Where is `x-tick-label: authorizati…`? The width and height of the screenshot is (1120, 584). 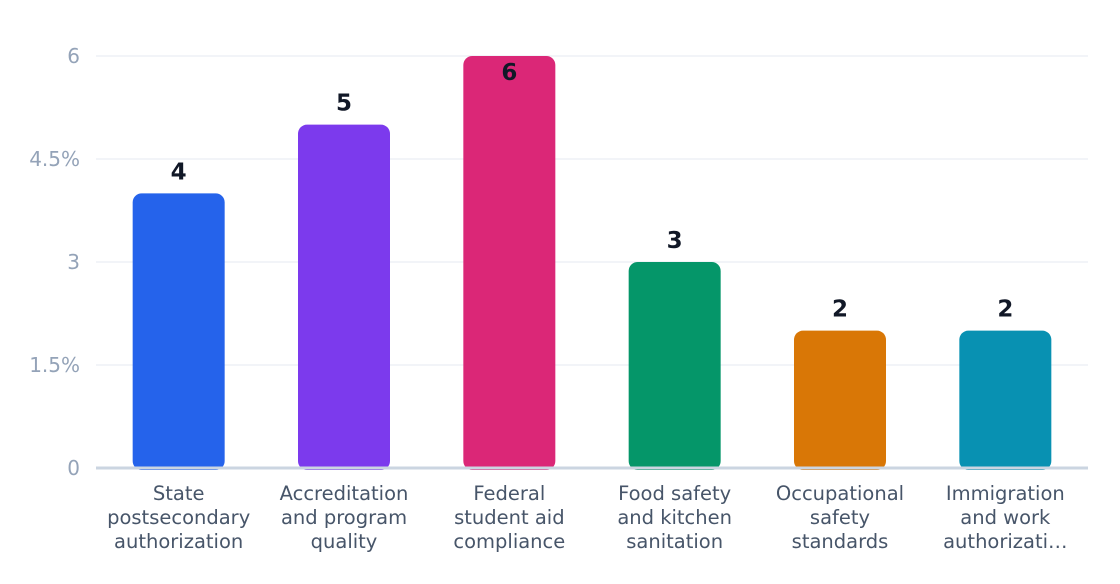 x-tick-label: authorizati… is located at coordinates (1005, 541).